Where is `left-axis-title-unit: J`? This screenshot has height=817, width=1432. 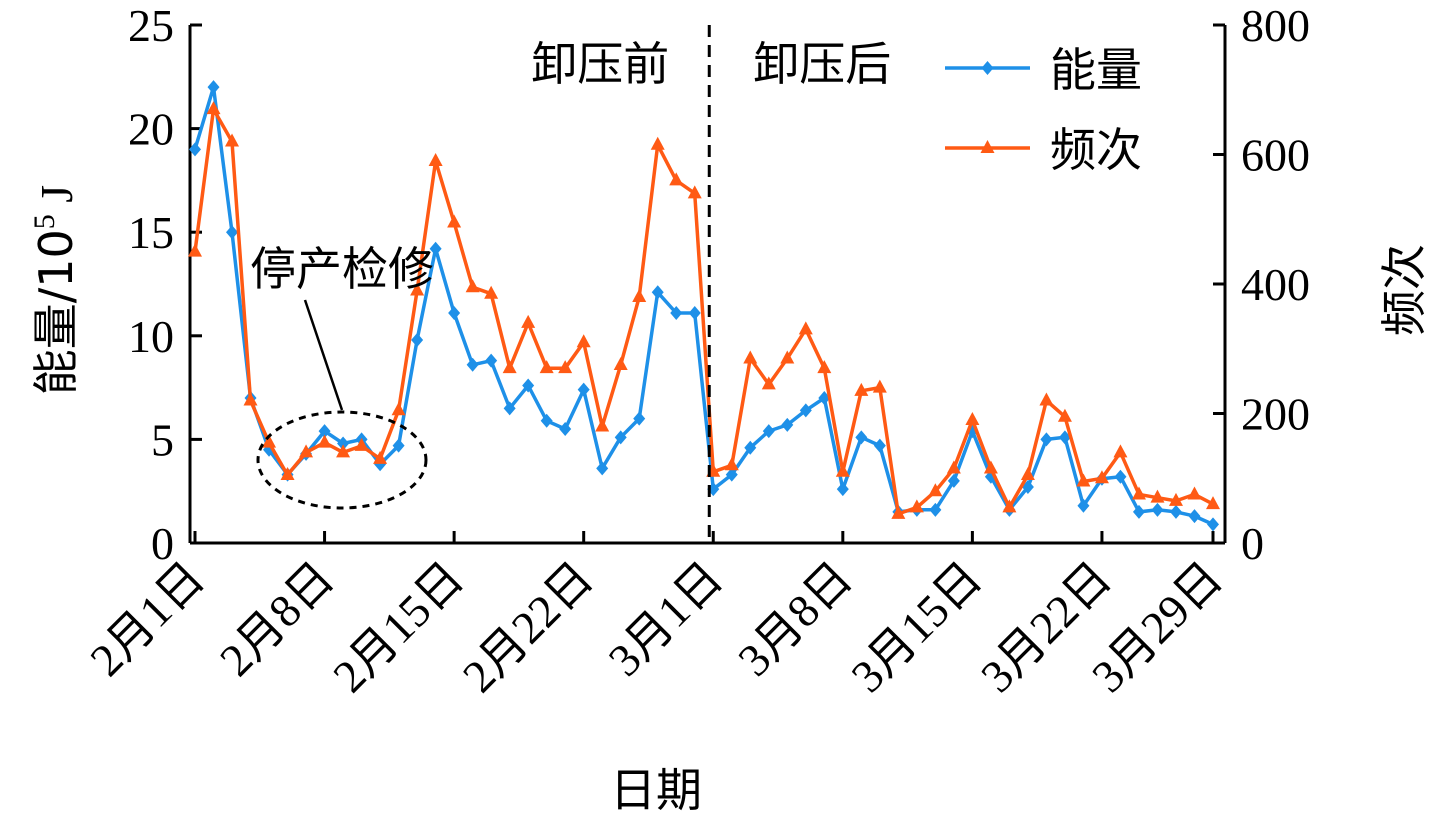
left-axis-title-unit: J is located at coordinates (56, 199).